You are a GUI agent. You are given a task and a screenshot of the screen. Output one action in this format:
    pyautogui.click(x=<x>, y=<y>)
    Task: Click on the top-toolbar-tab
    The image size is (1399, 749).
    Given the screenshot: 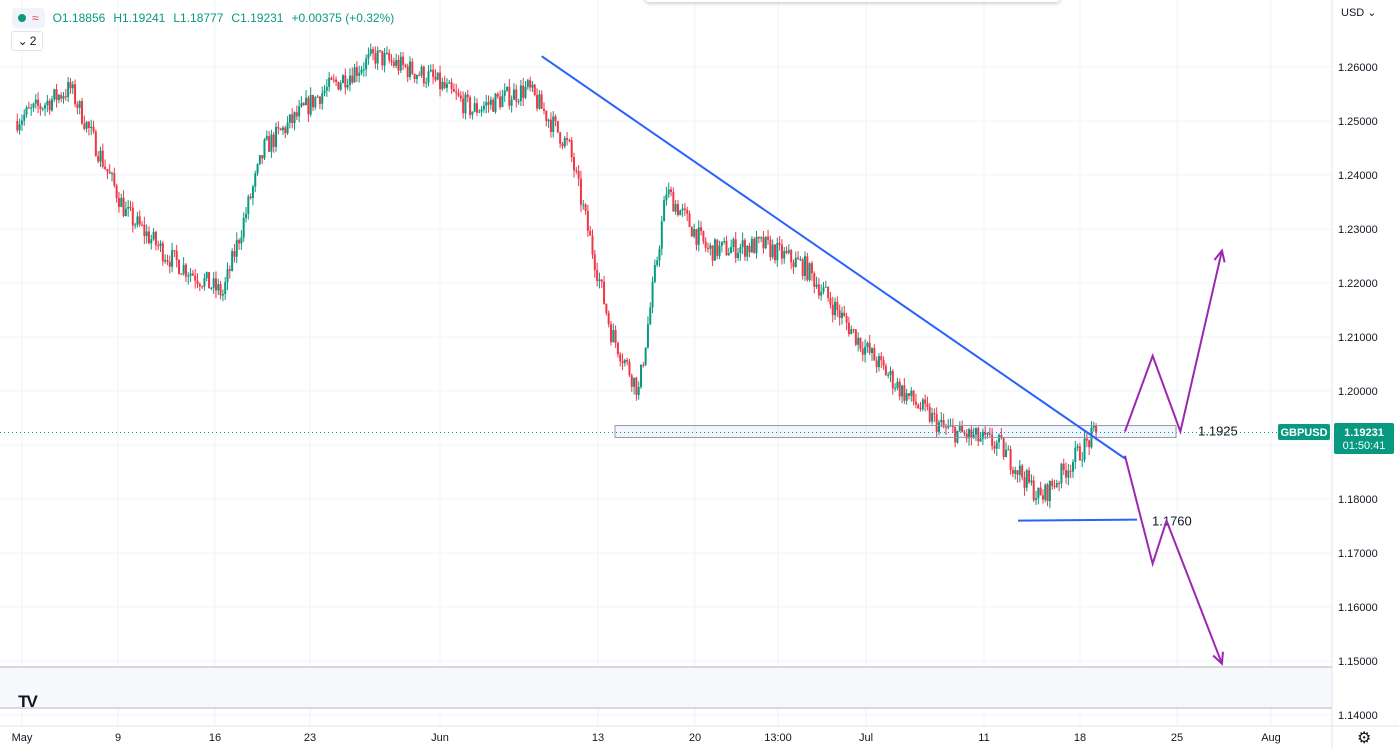 What is the action you would take?
    pyautogui.click(x=852, y=1)
    